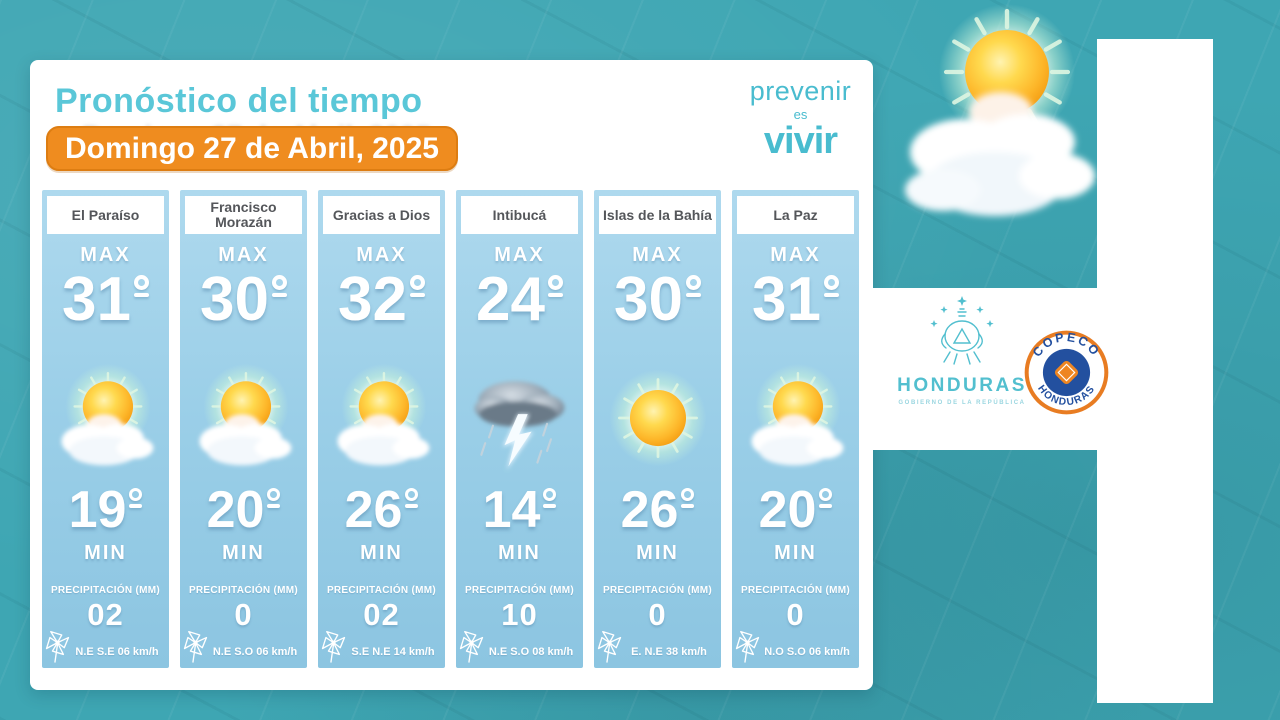 Image resolution: width=1280 pixels, height=720 pixels. What do you see at coordinates (669, 652) in the screenshot?
I see `wind-info: E. N.E 38 km/h` at bounding box center [669, 652].